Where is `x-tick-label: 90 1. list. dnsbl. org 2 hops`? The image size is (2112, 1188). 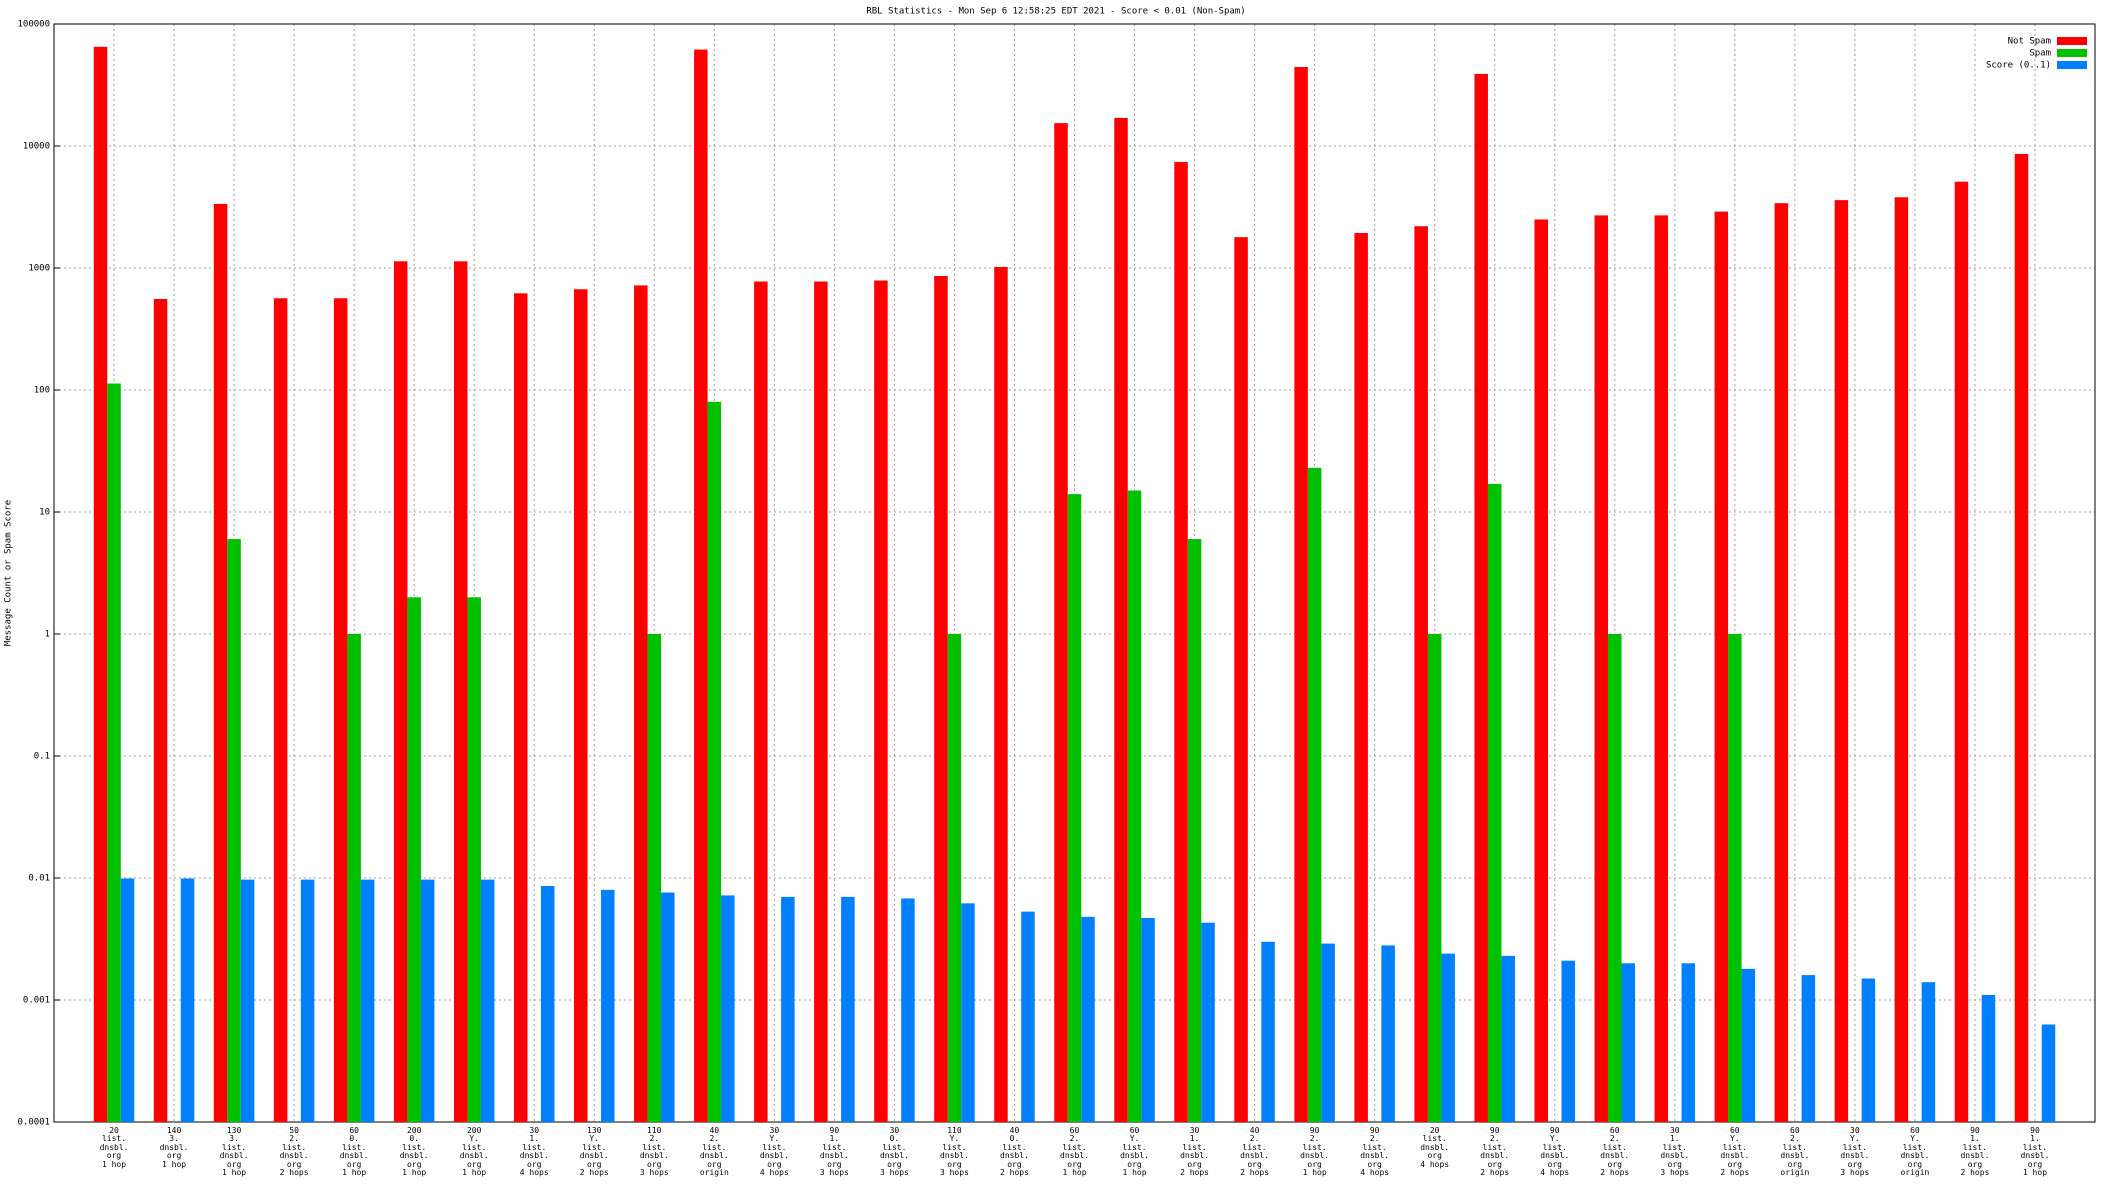 x-tick-label: 90 1. list. dnsbl. org 2 hops is located at coordinates (1975, 1152).